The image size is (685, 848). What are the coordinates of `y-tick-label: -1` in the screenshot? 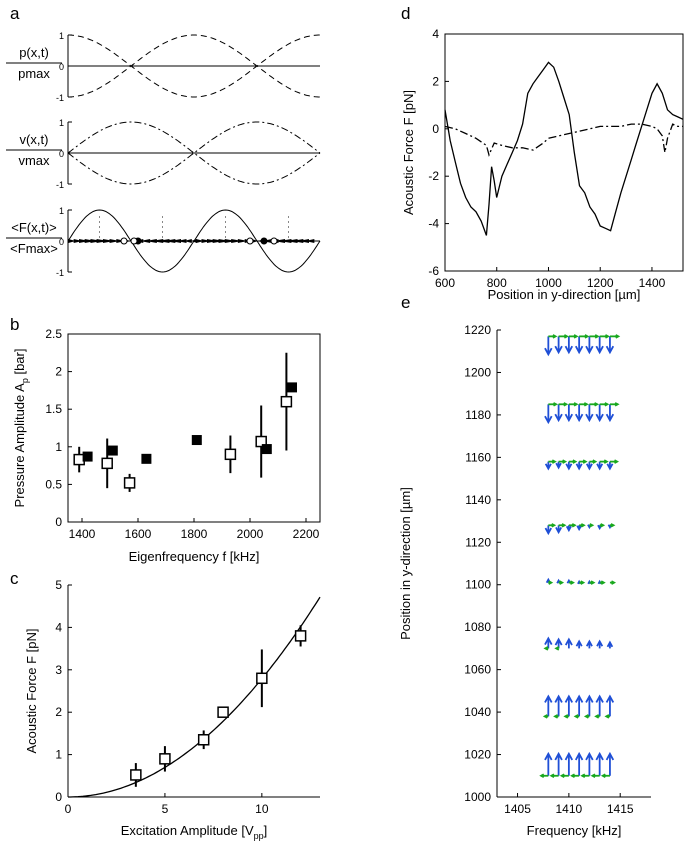 It's located at (60, 98).